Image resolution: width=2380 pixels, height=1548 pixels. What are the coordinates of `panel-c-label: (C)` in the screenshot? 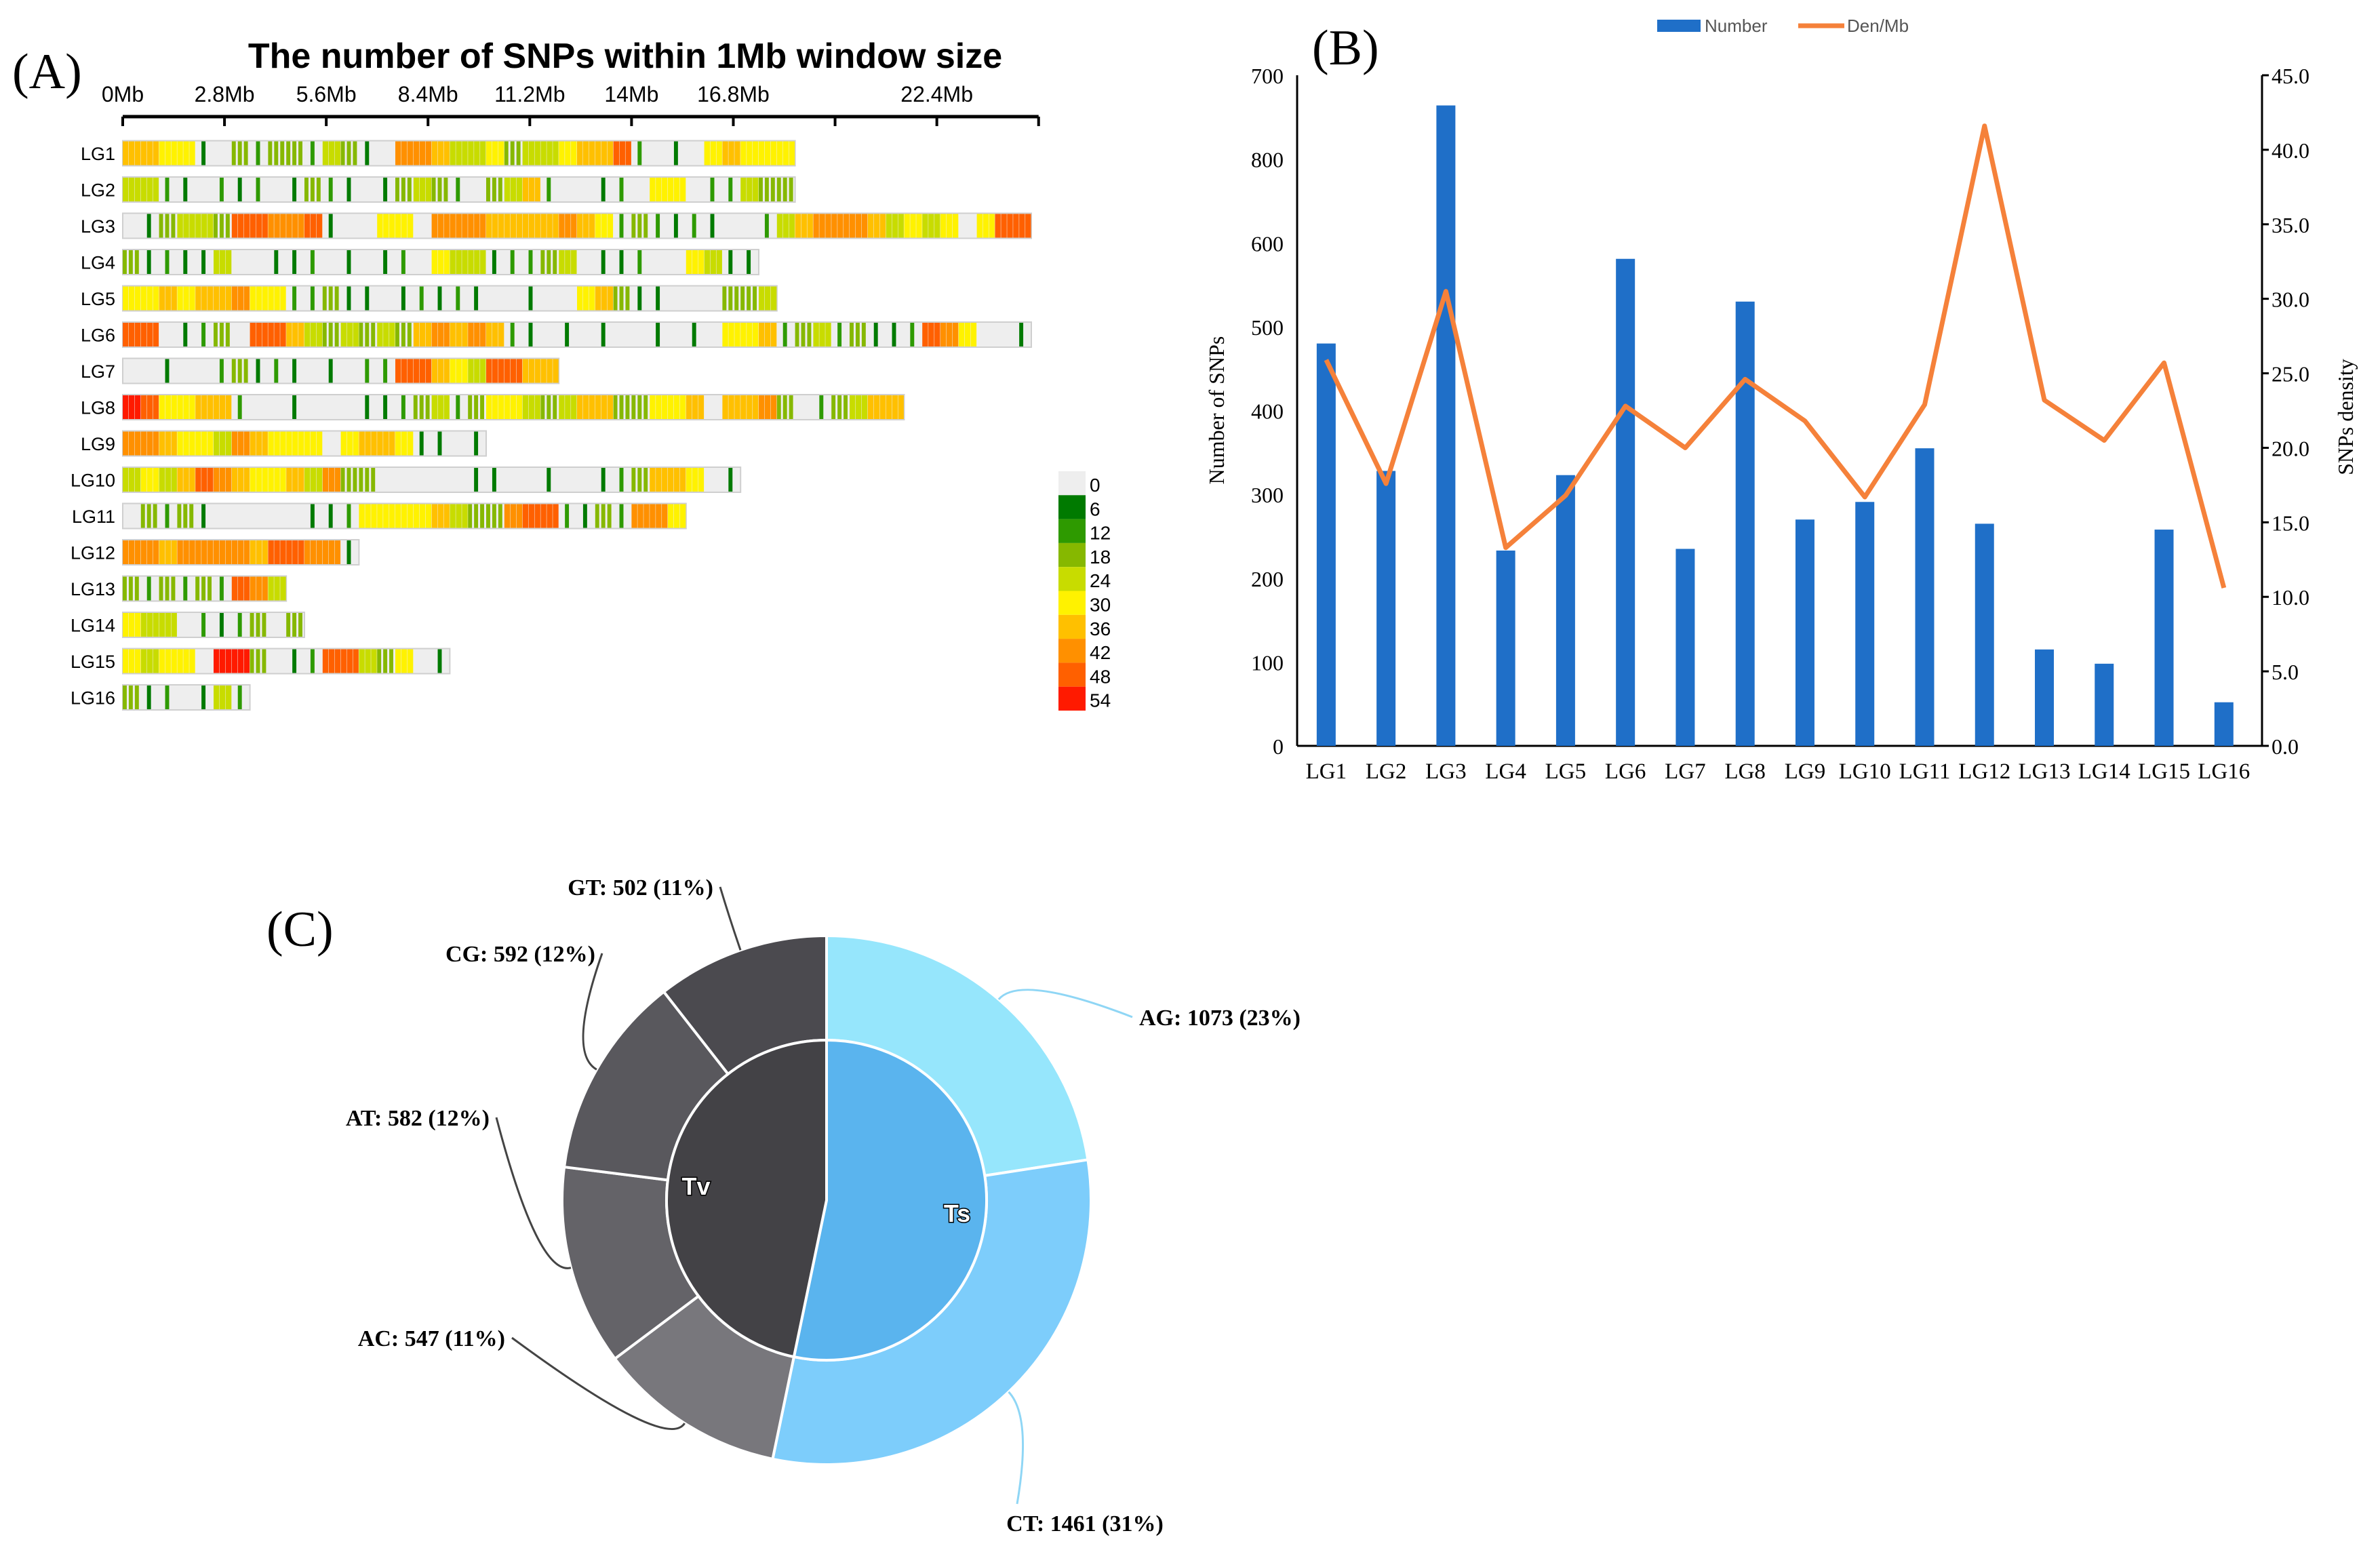 It's located at (300, 929).